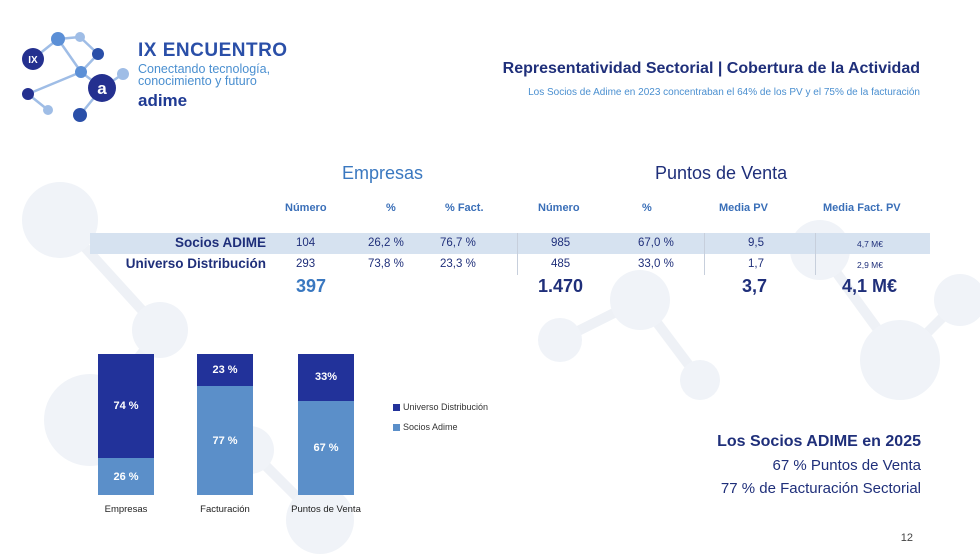  What do you see at coordinates (430, 427) in the screenshot?
I see `legend-label-socios: Socios Adime` at bounding box center [430, 427].